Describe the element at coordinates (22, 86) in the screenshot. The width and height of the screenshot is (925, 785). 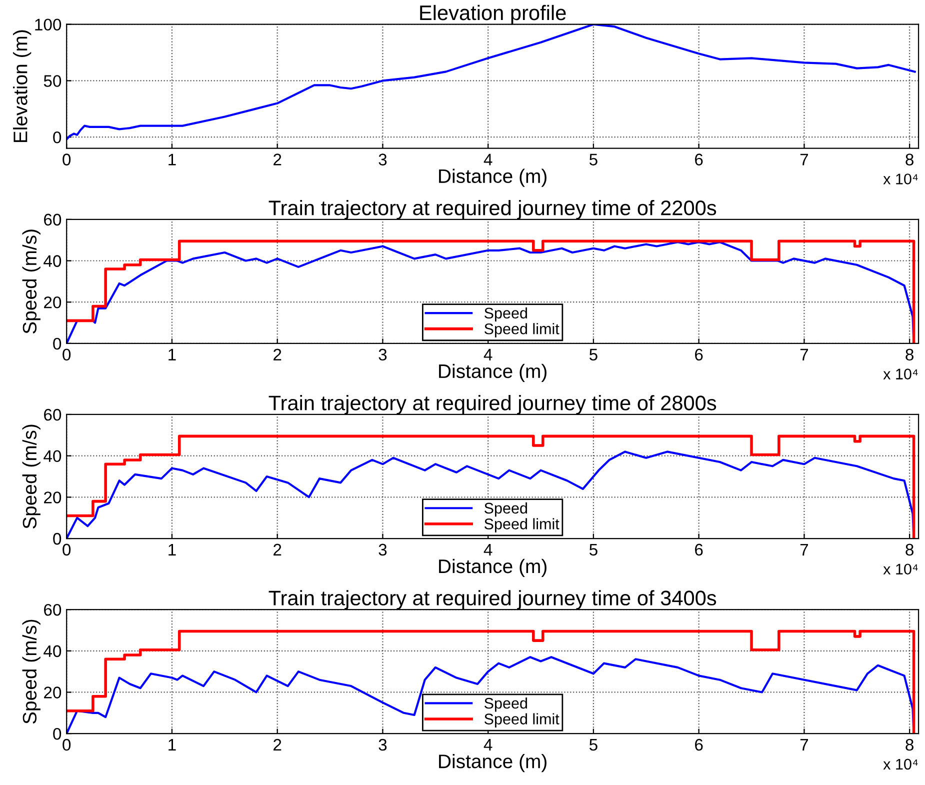
I see `y-axis-title: Elevation (m)` at that location.